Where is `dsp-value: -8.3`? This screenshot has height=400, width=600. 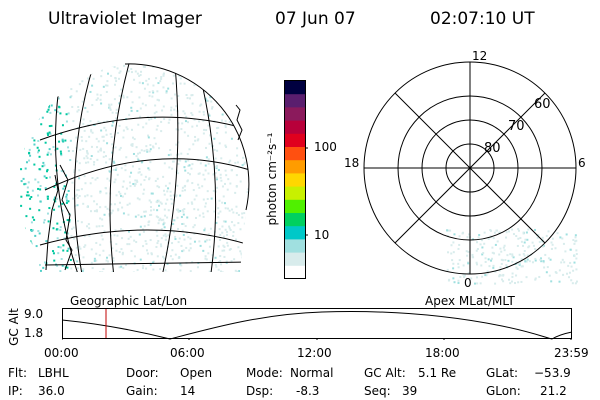 dsp-value: -8.3 is located at coordinates (308, 391).